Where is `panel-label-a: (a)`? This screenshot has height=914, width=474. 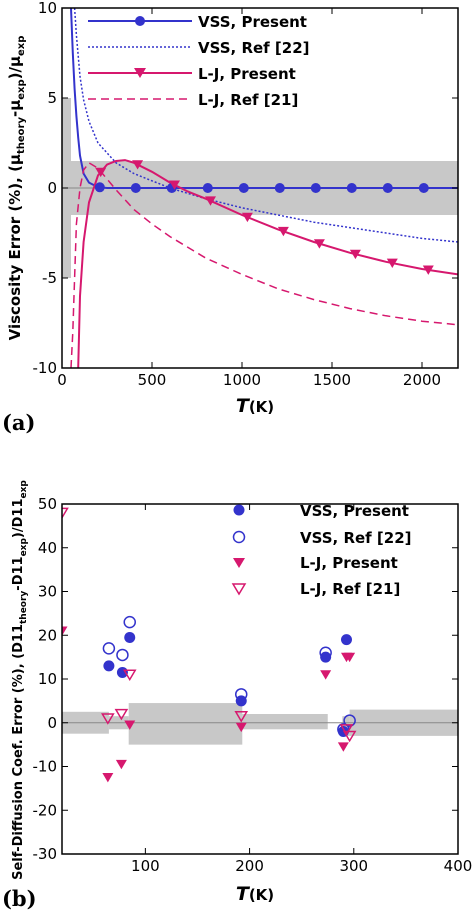
panel-label-a: (a) is located at coordinates (18, 422).